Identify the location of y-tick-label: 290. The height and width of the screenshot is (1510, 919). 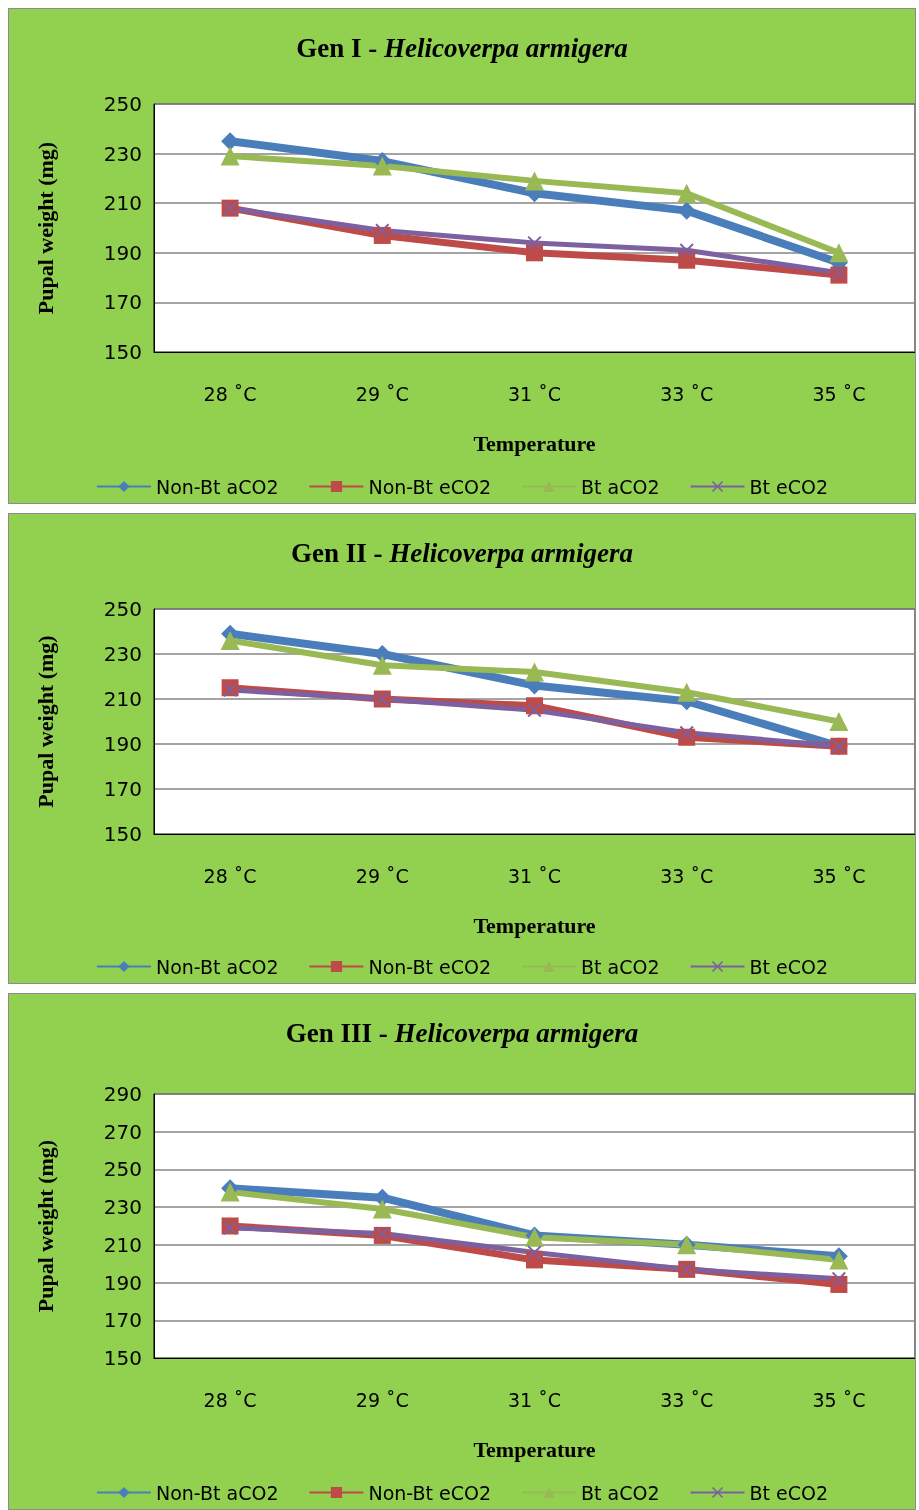
(122, 1094).